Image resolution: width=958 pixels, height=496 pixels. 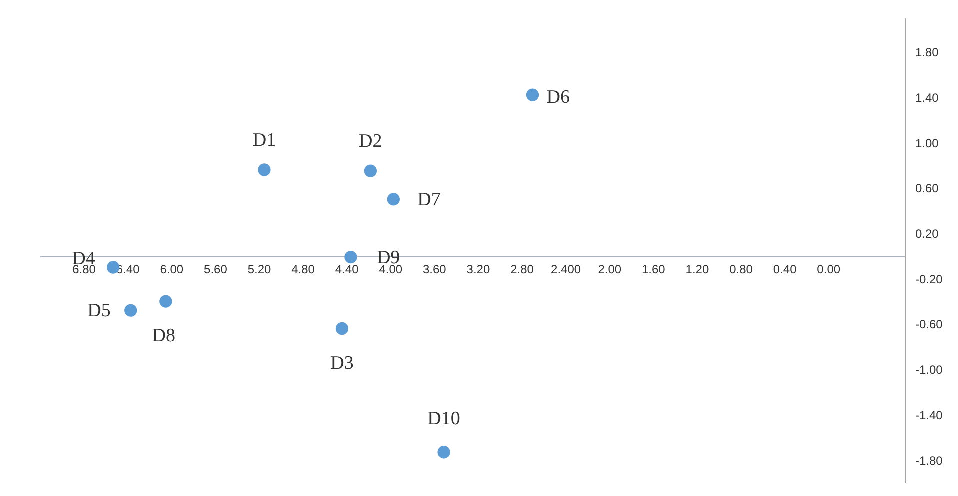 What do you see at coordinates (172, 269) in the screenshot?
I see `x-tick-label: 6.00` at bounding box center [172, 269].